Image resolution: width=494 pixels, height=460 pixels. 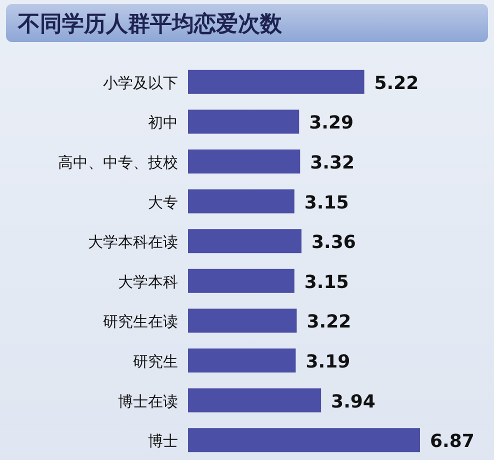 What do you see at coordinates (332, 163) in the screenshot?
I see `data-label: 3.32` at bounding box center [332, 163].